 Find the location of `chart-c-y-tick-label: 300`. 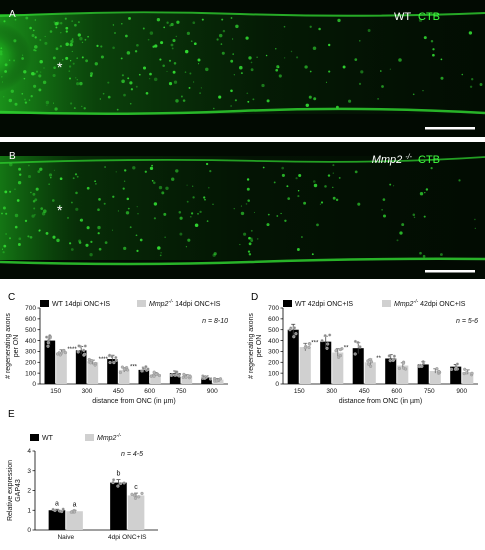

chart-c-y-tick-label: 300 is located at coordinates (30, 352).